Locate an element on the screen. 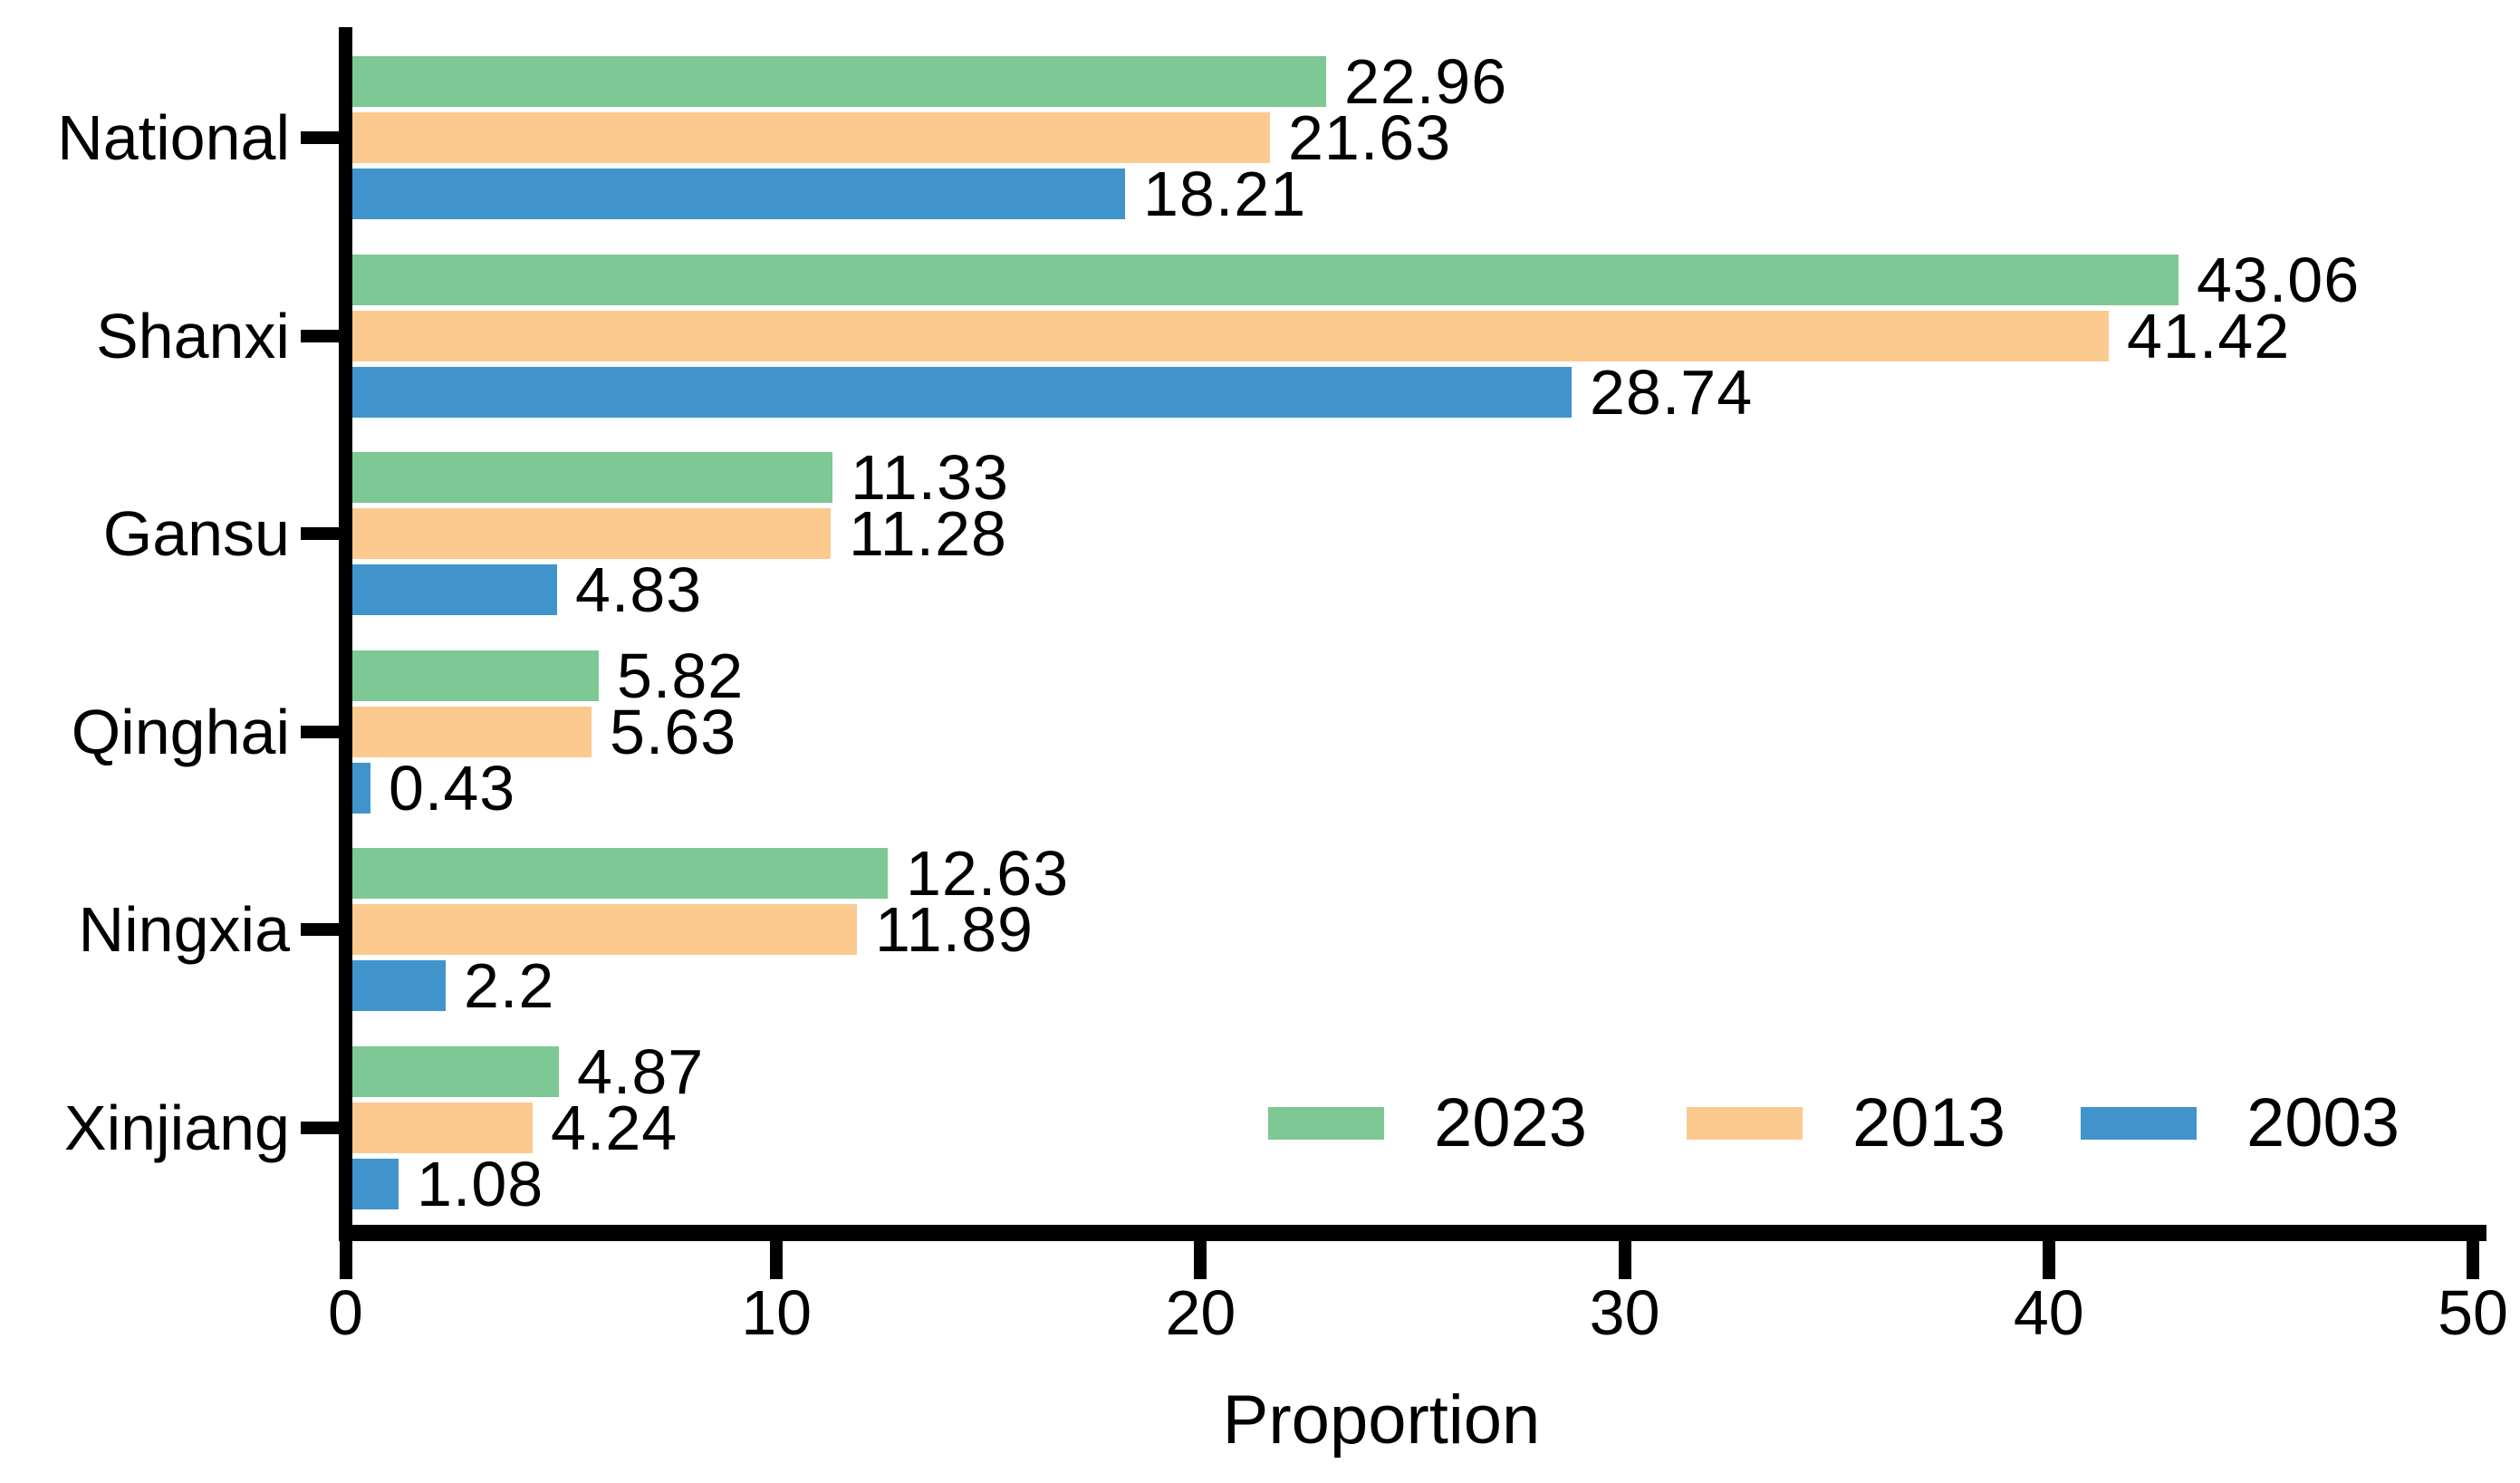 The height and width of the screenshot is (1483, 2520). legend-item-2023: 2023 is located at coordinates (1427, 1123).